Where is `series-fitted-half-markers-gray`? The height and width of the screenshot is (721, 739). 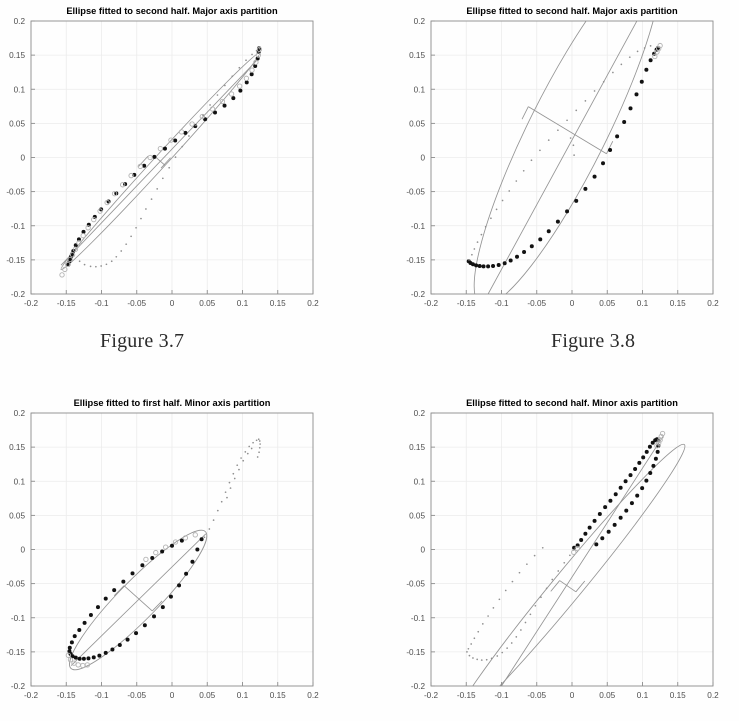
series-fitted-half-markers-gray is located at coordinates (161, 162).